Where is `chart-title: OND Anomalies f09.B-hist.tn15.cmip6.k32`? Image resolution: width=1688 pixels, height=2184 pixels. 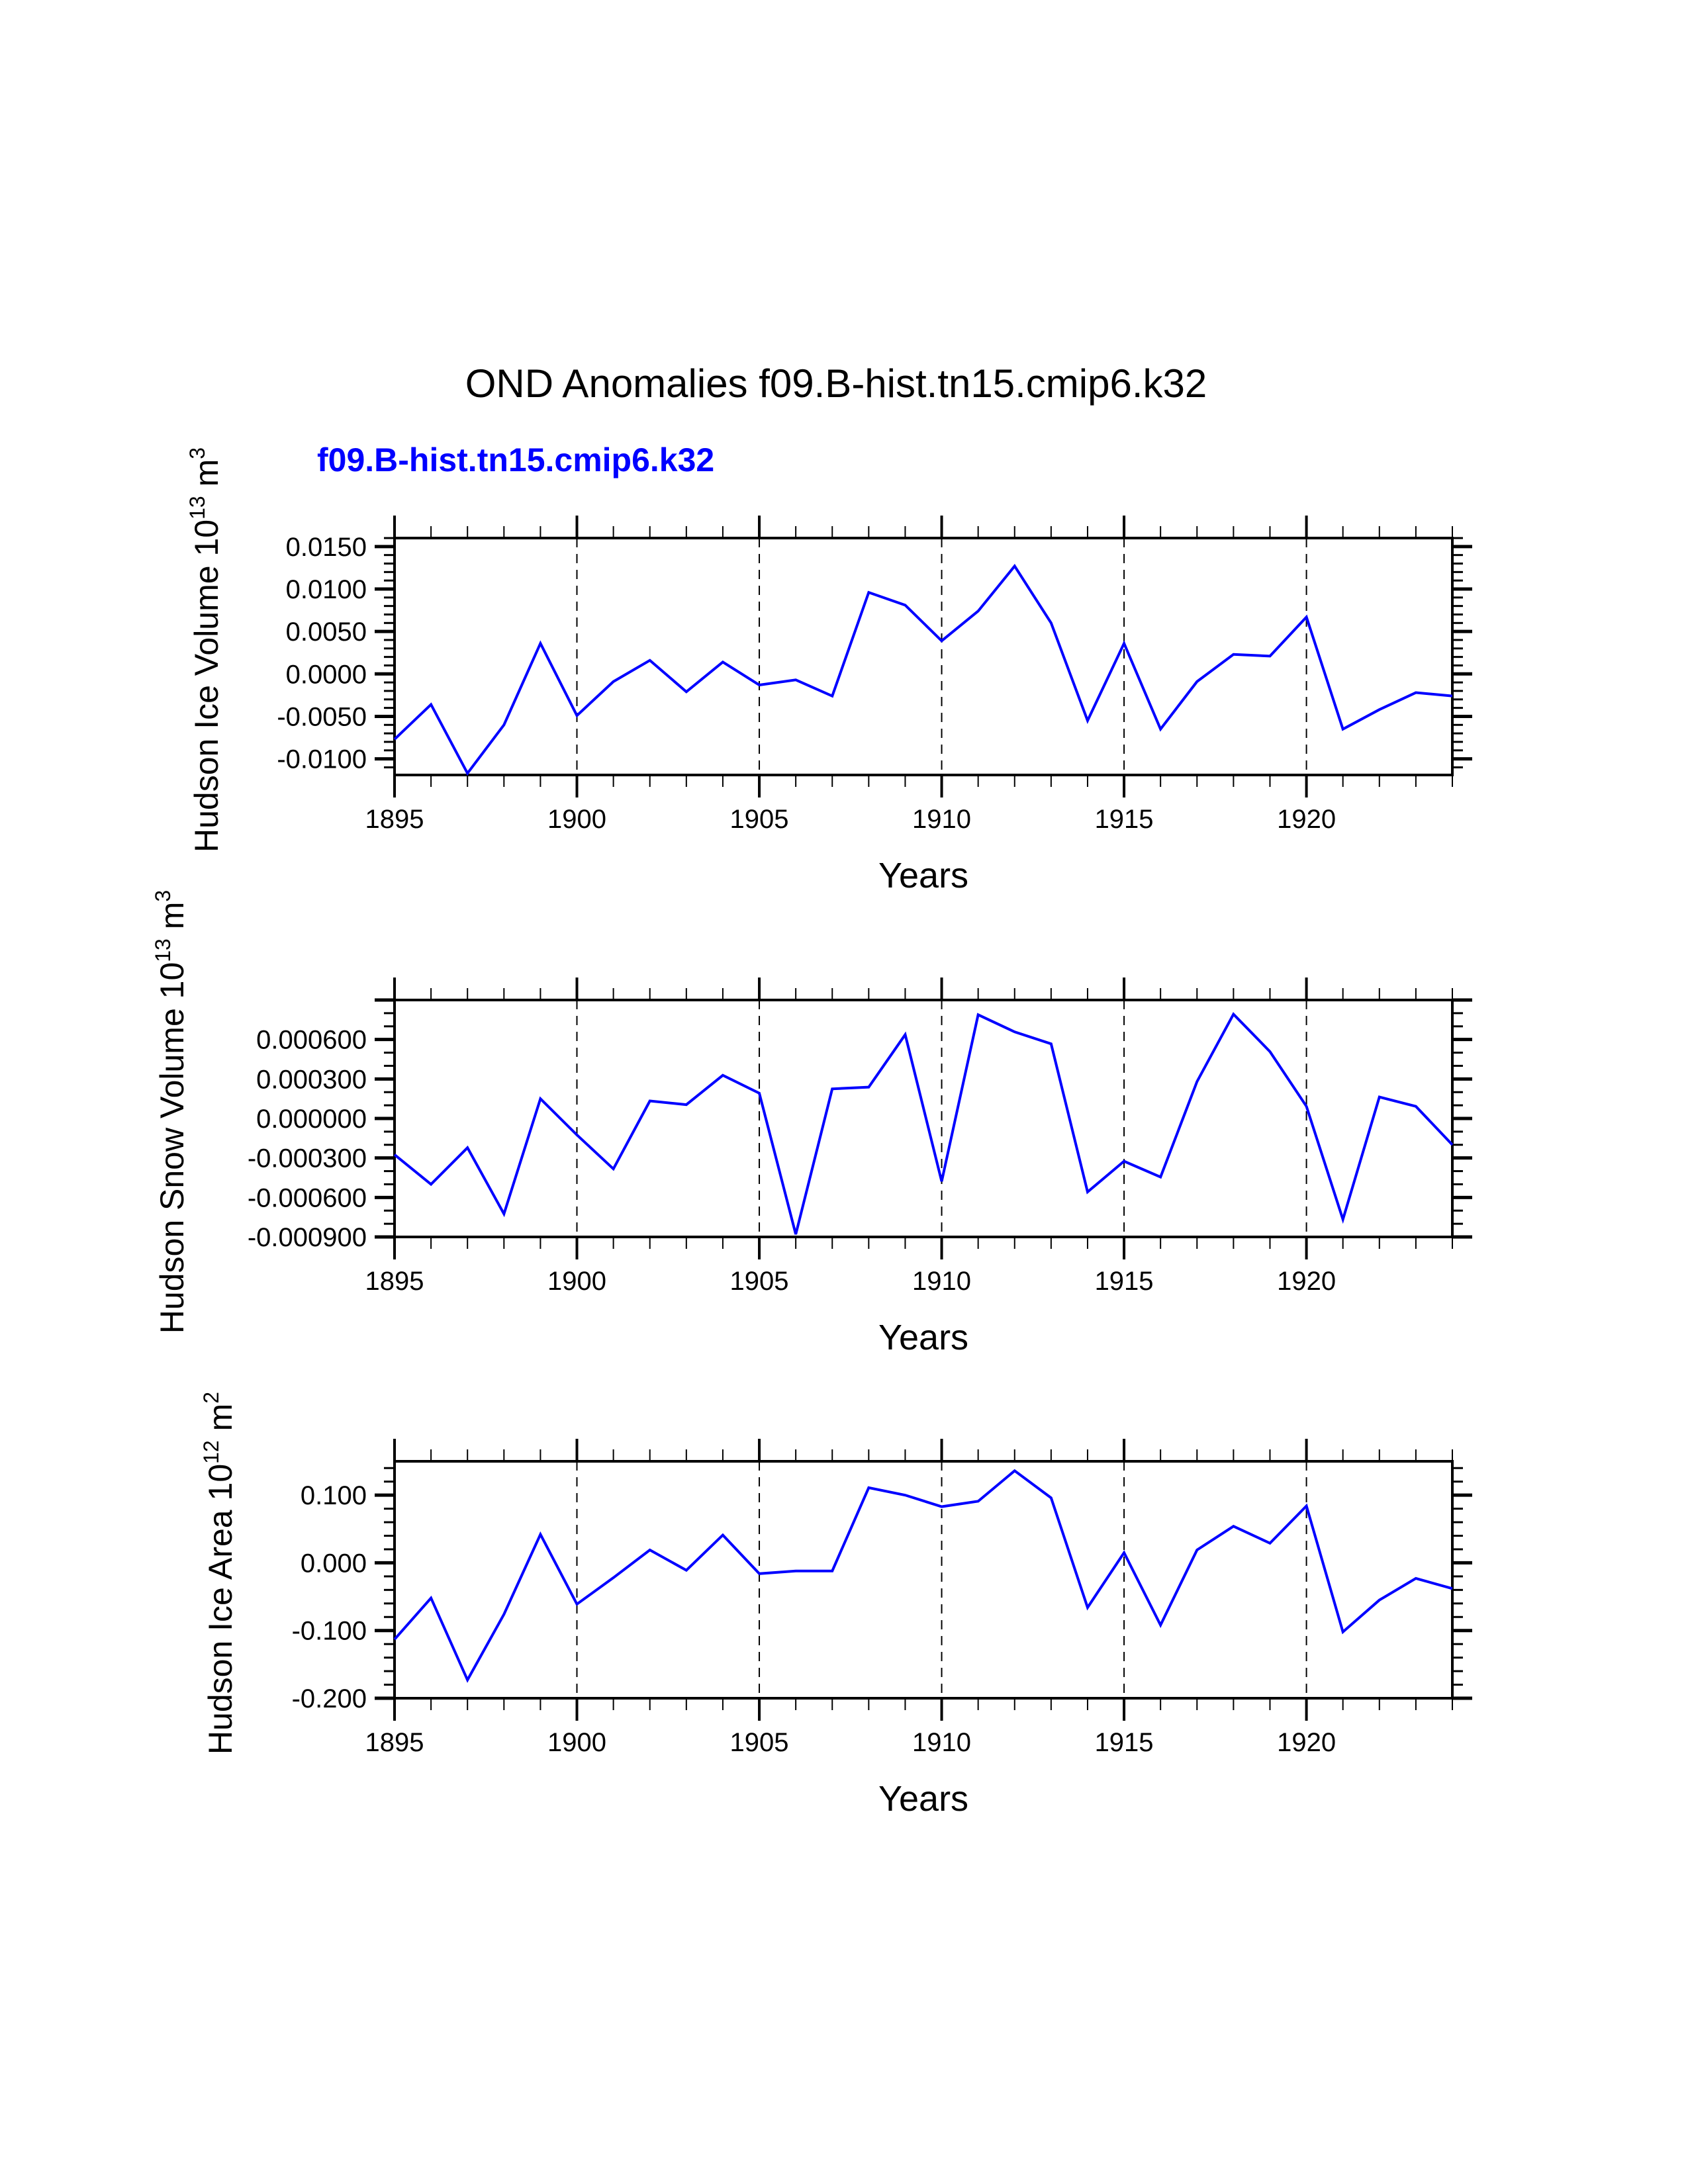
chart-title: OND Anomalies f09.B-hist.tn15.cmip6.k32 is located at coordinates (836, 383).